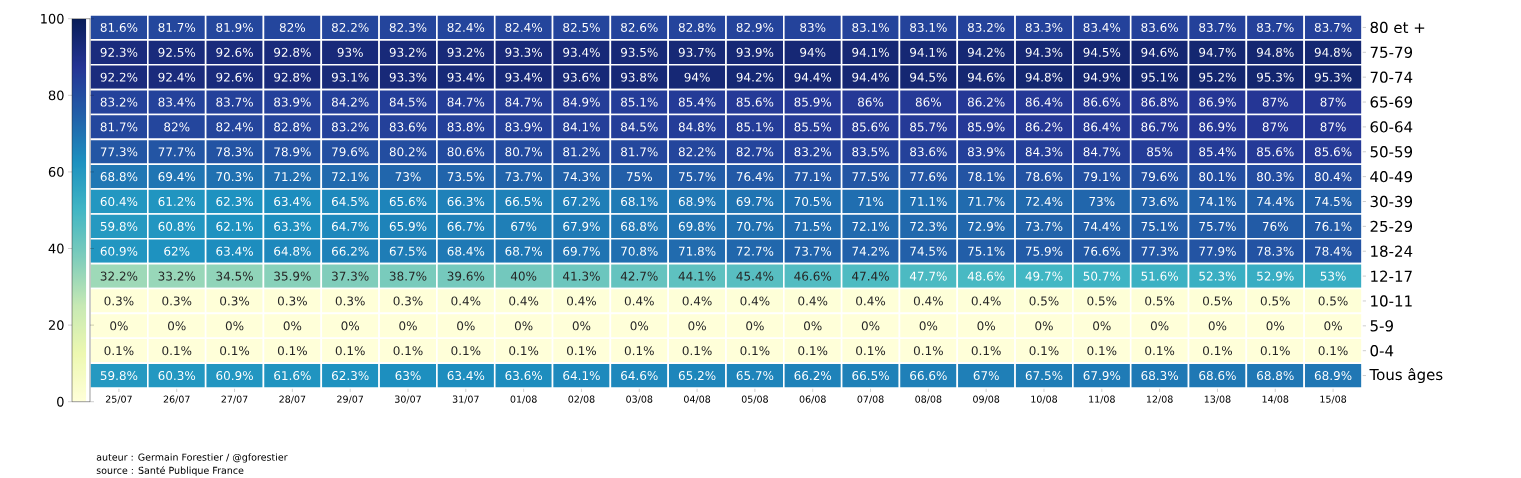 This screenshot has height=478, width=1521. What do you see at coordinates (1333, 251) in the screenshot?
I see `data-label: 78.4%` at bounding box center [1333, 251].